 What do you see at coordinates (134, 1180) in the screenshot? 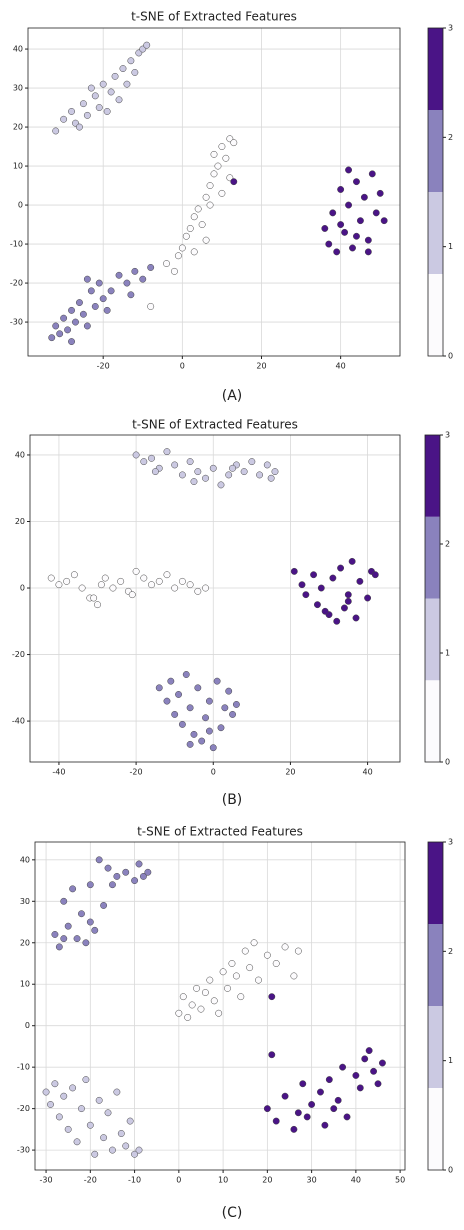
I see `x-tick-label: -10` at bounding box center [134, 1180].